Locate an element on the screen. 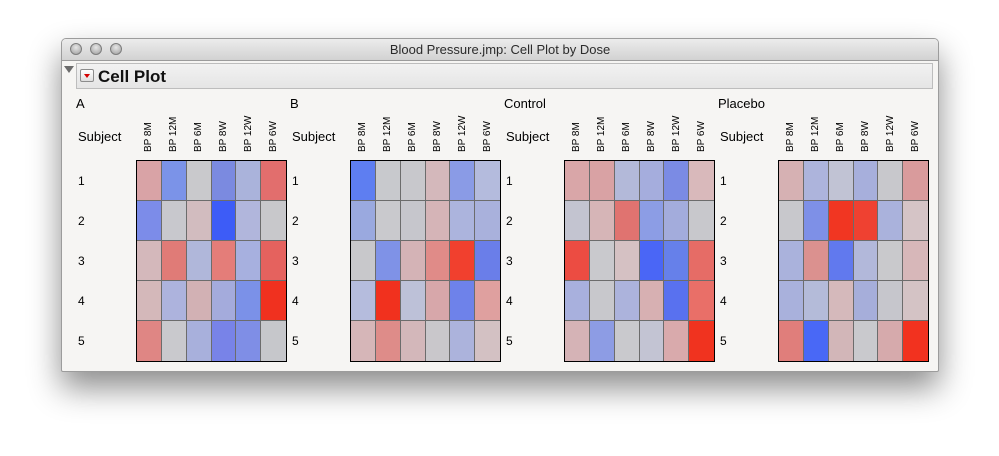 Image resolution: width=999 pixels, height=456 pixels. red-triangle-menu-icon is located at coordinates (87, 75).